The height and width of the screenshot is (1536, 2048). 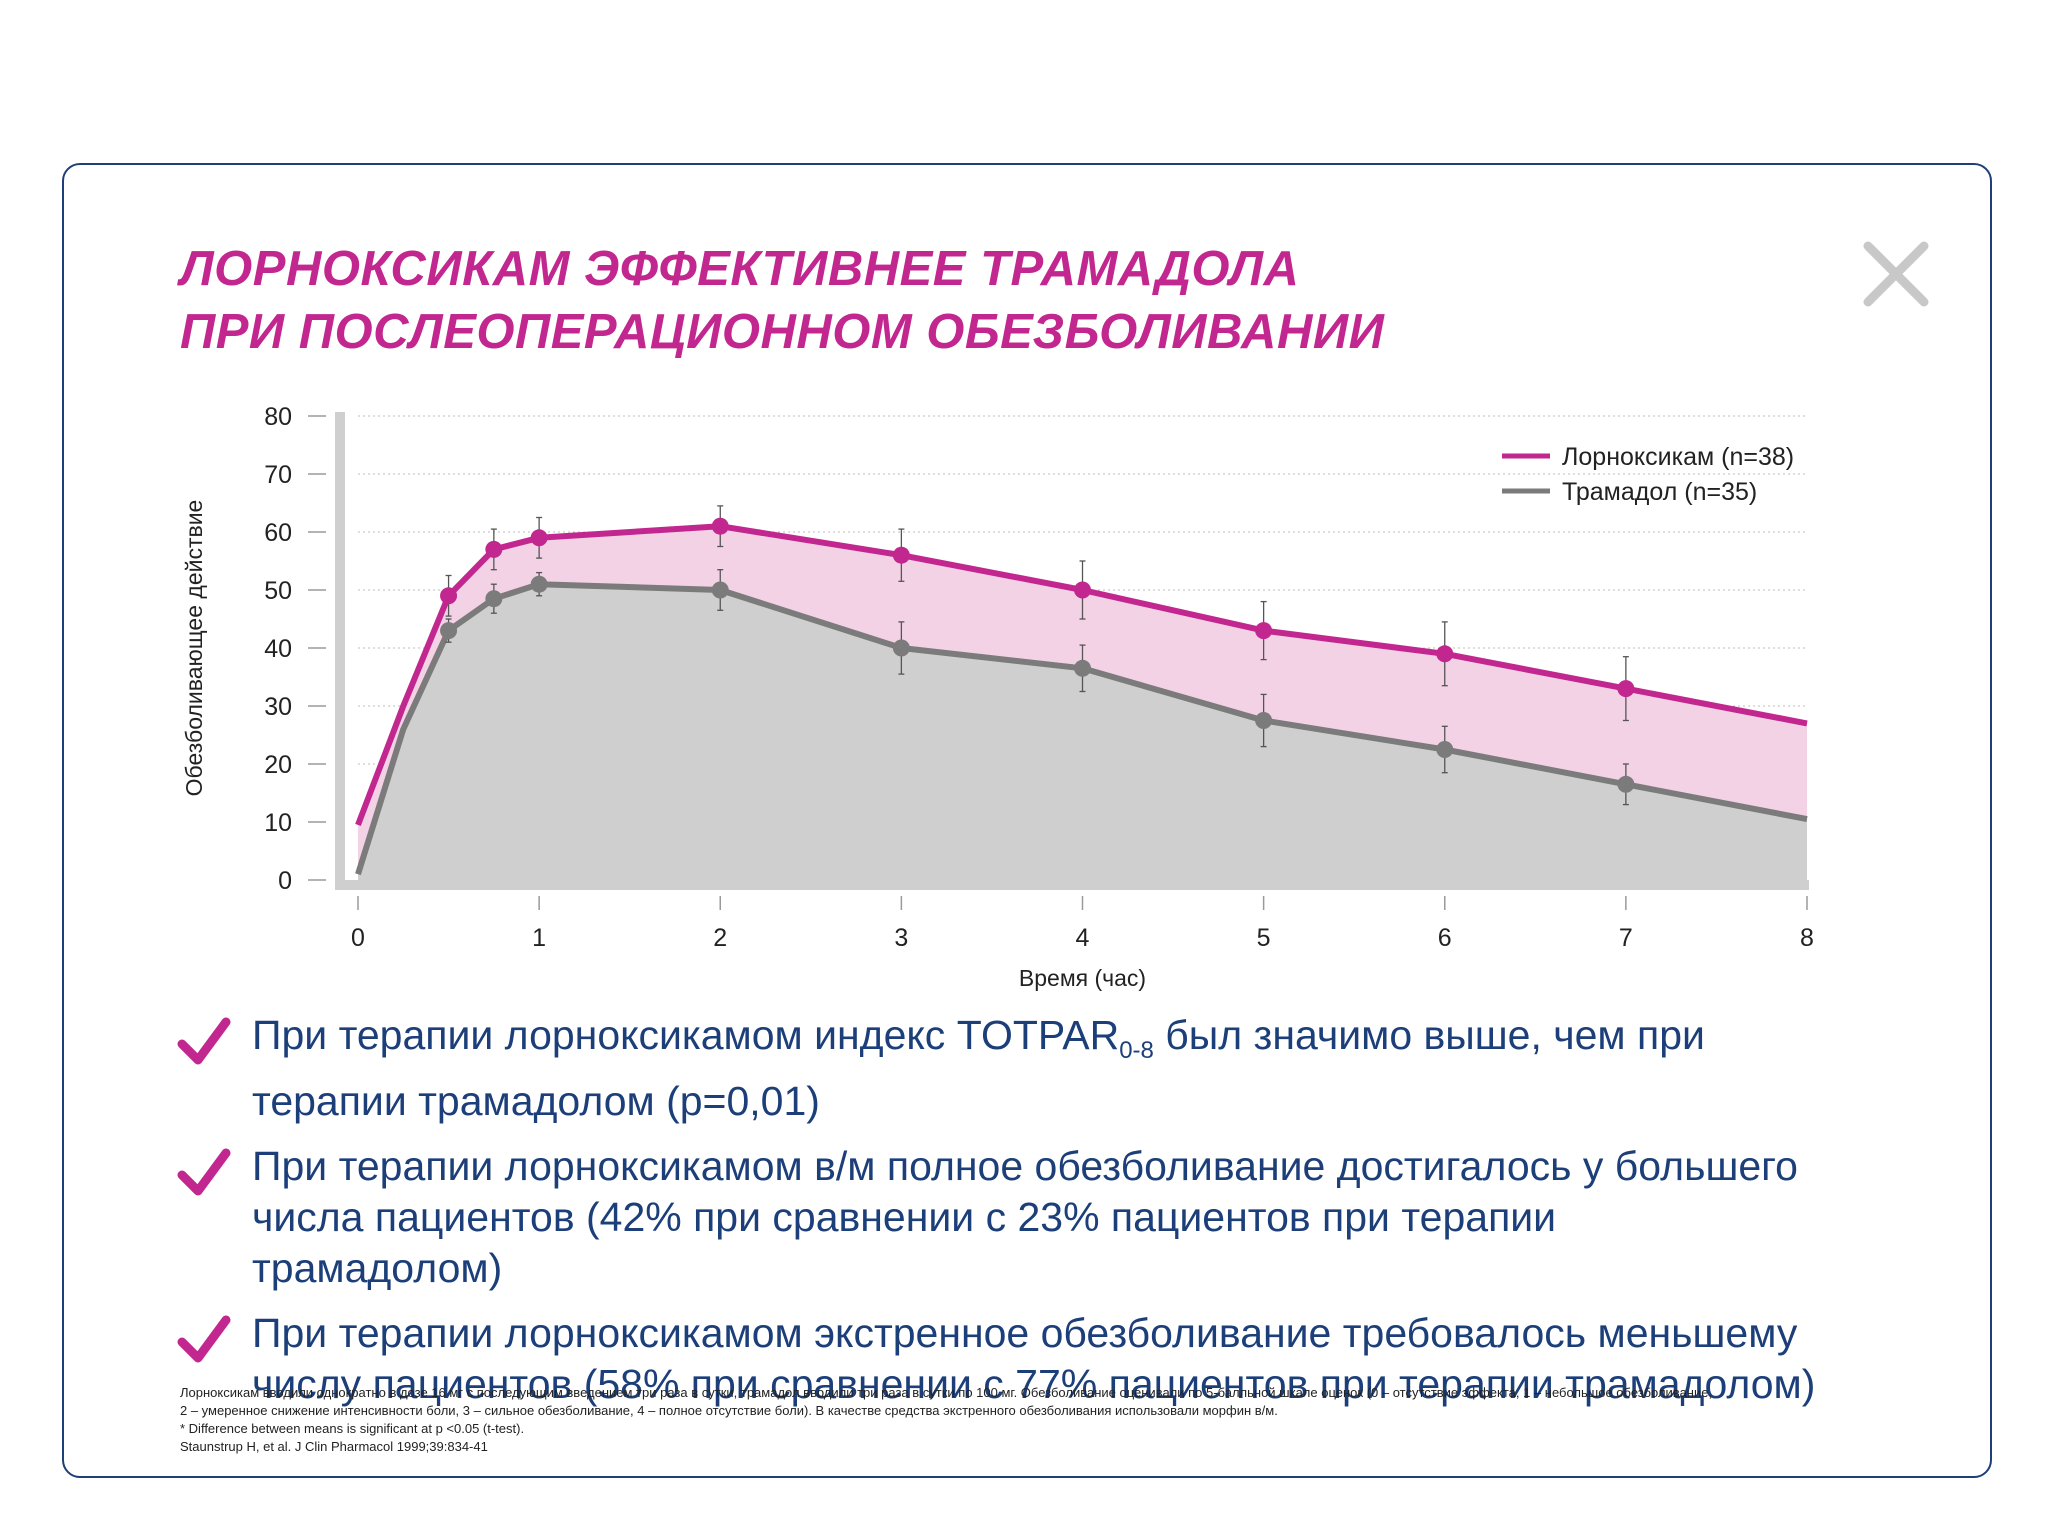 I want to click on lornoxicam-line, so click(x=1081, y=674).